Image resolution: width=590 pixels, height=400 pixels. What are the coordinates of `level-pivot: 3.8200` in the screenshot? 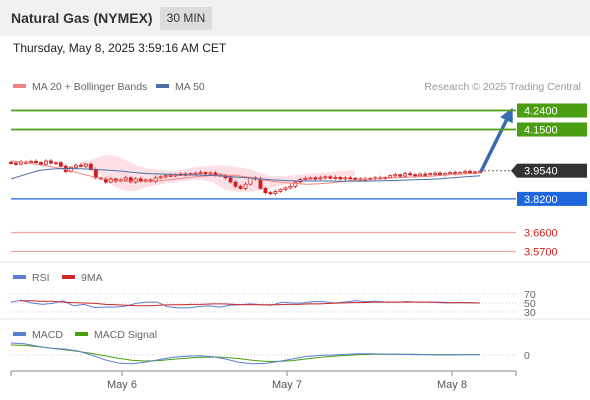 It's located at (299, 198).